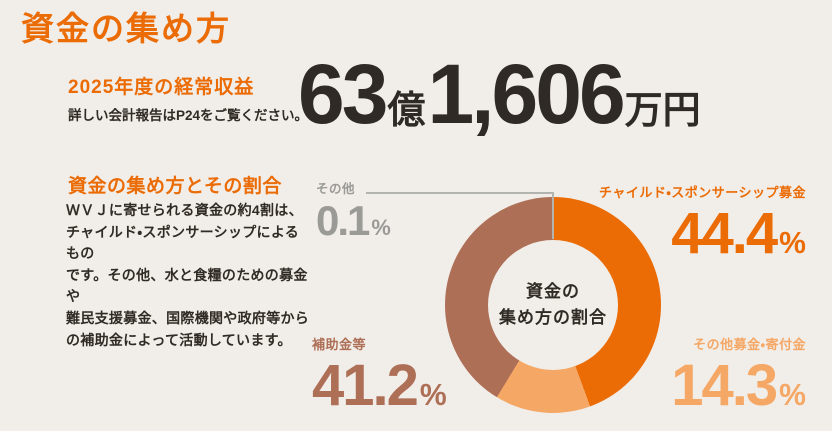  Describe the element at coordinates (662, 111) in the screenshot. I see `amount-unit-manyen: 万円` at that location.